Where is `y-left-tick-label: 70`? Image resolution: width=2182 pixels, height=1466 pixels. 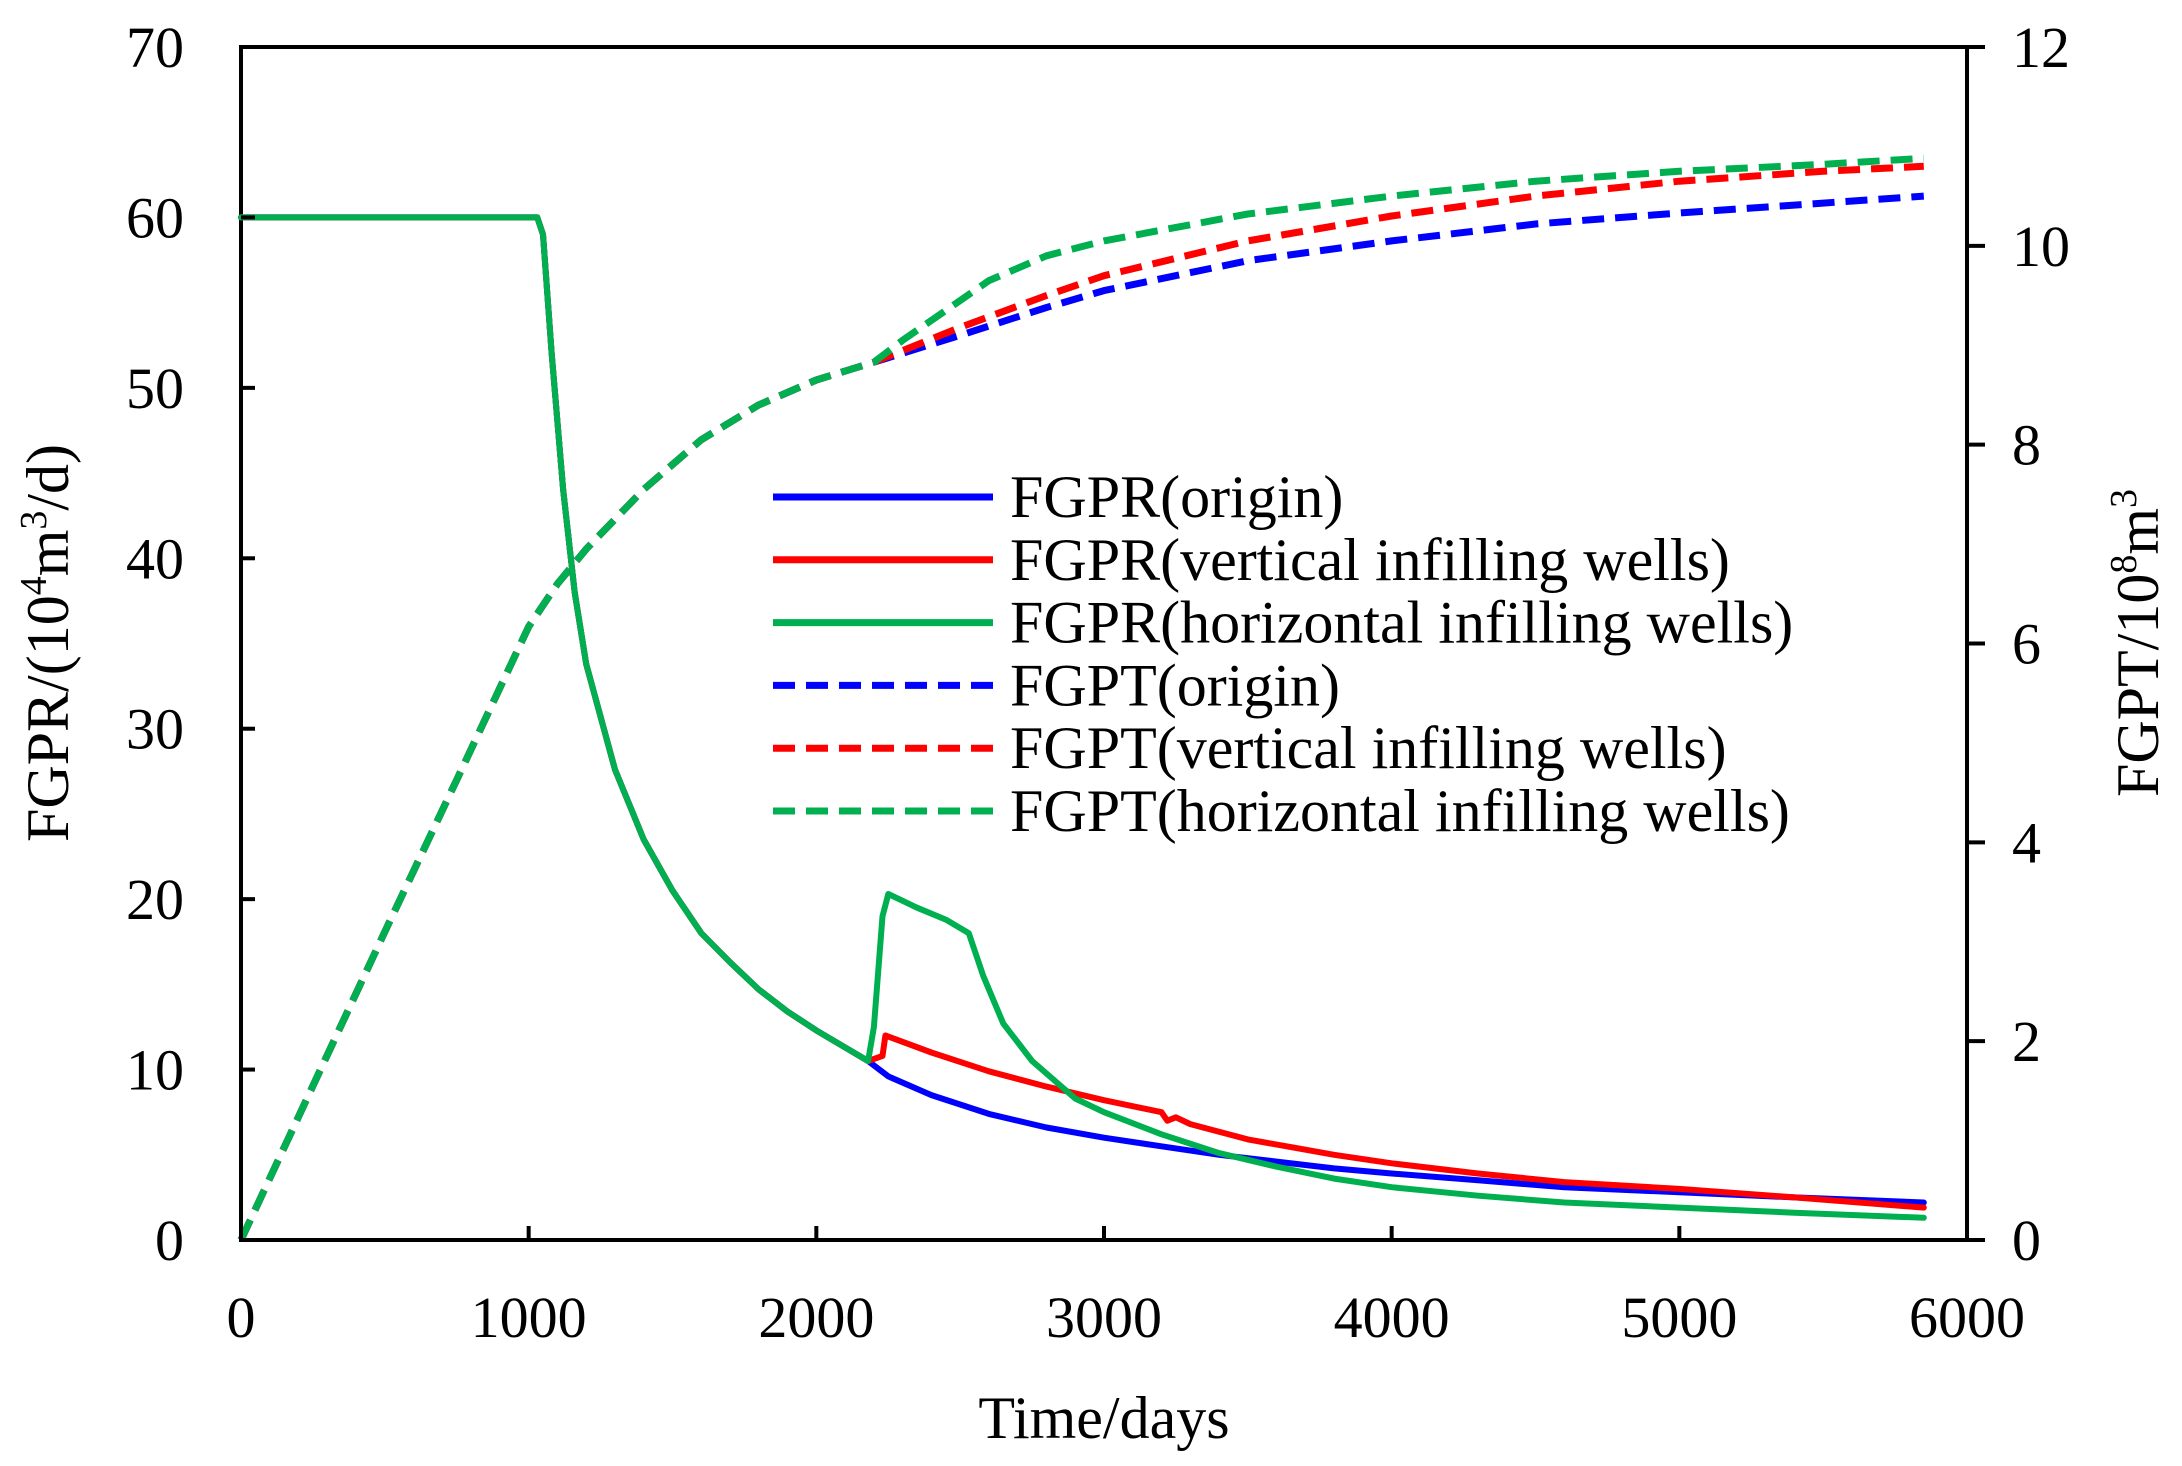 y-left-tick-label: 70 is located at coordinates (155, 47).